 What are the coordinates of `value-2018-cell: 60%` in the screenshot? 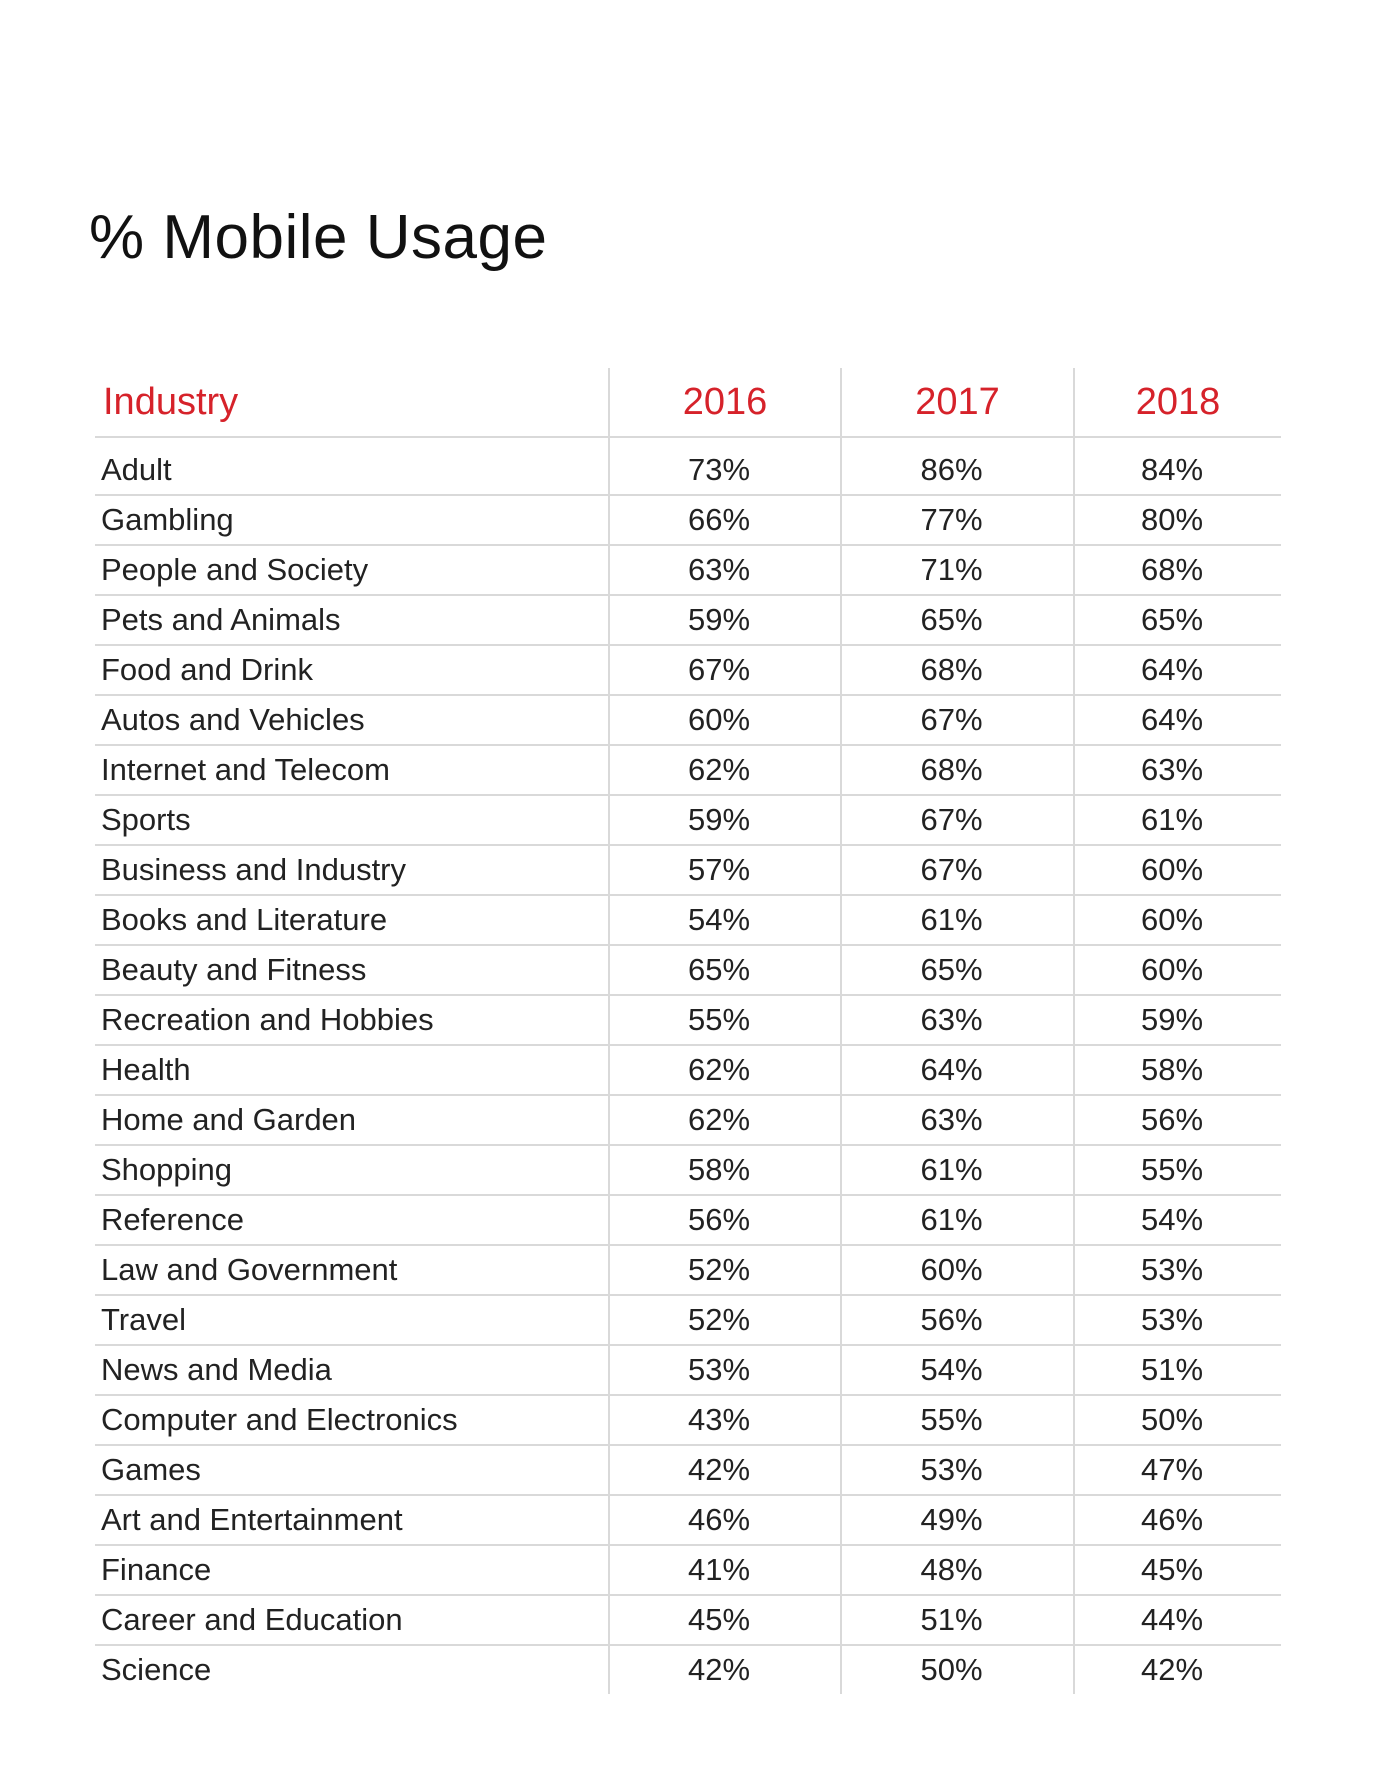 It's located at (1177, 970).